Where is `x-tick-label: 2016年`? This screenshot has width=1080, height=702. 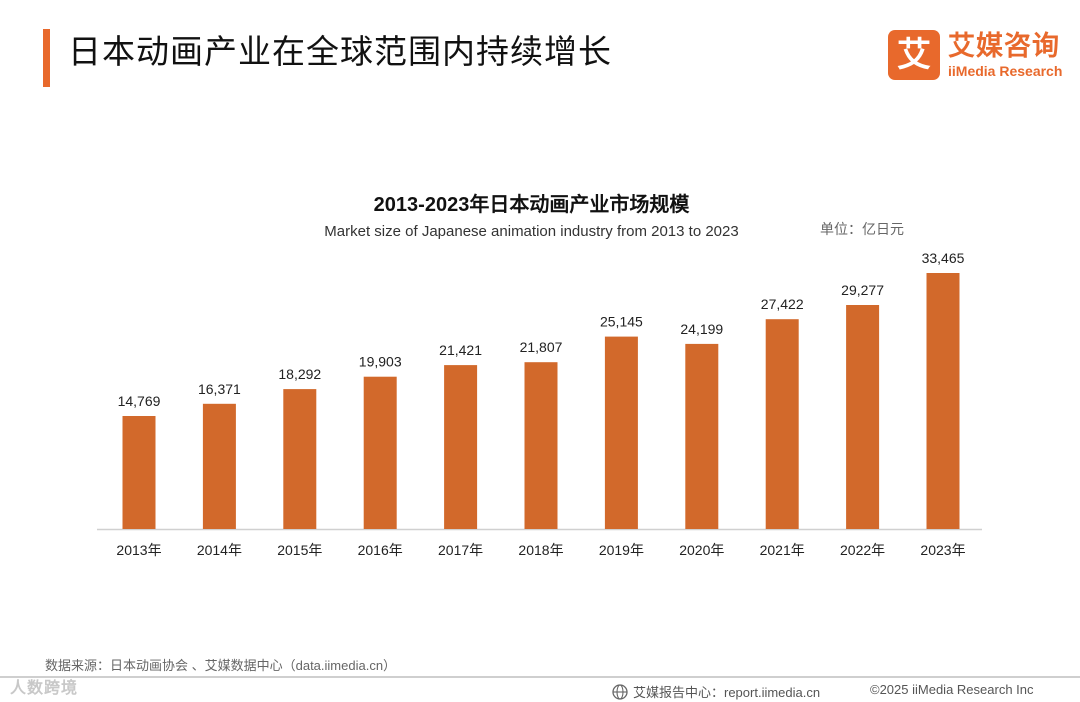 x-tick-label: 2016年 is located at coordinates (380, 550).